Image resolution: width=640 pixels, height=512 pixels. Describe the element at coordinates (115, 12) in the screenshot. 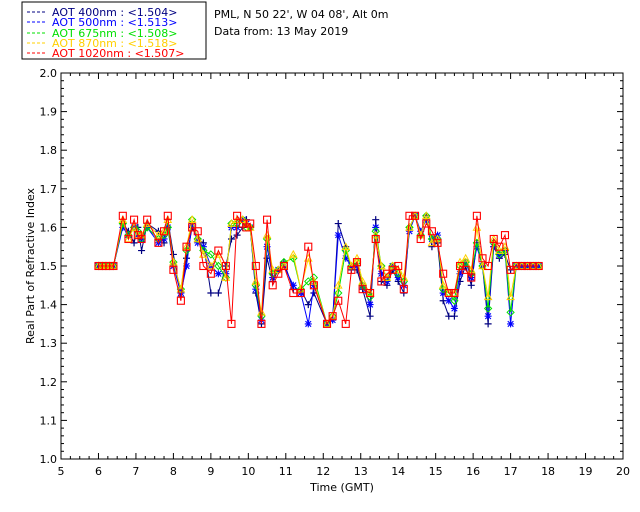

I see `legend-label-400: AOT 400nm : <1.504>` at that location.